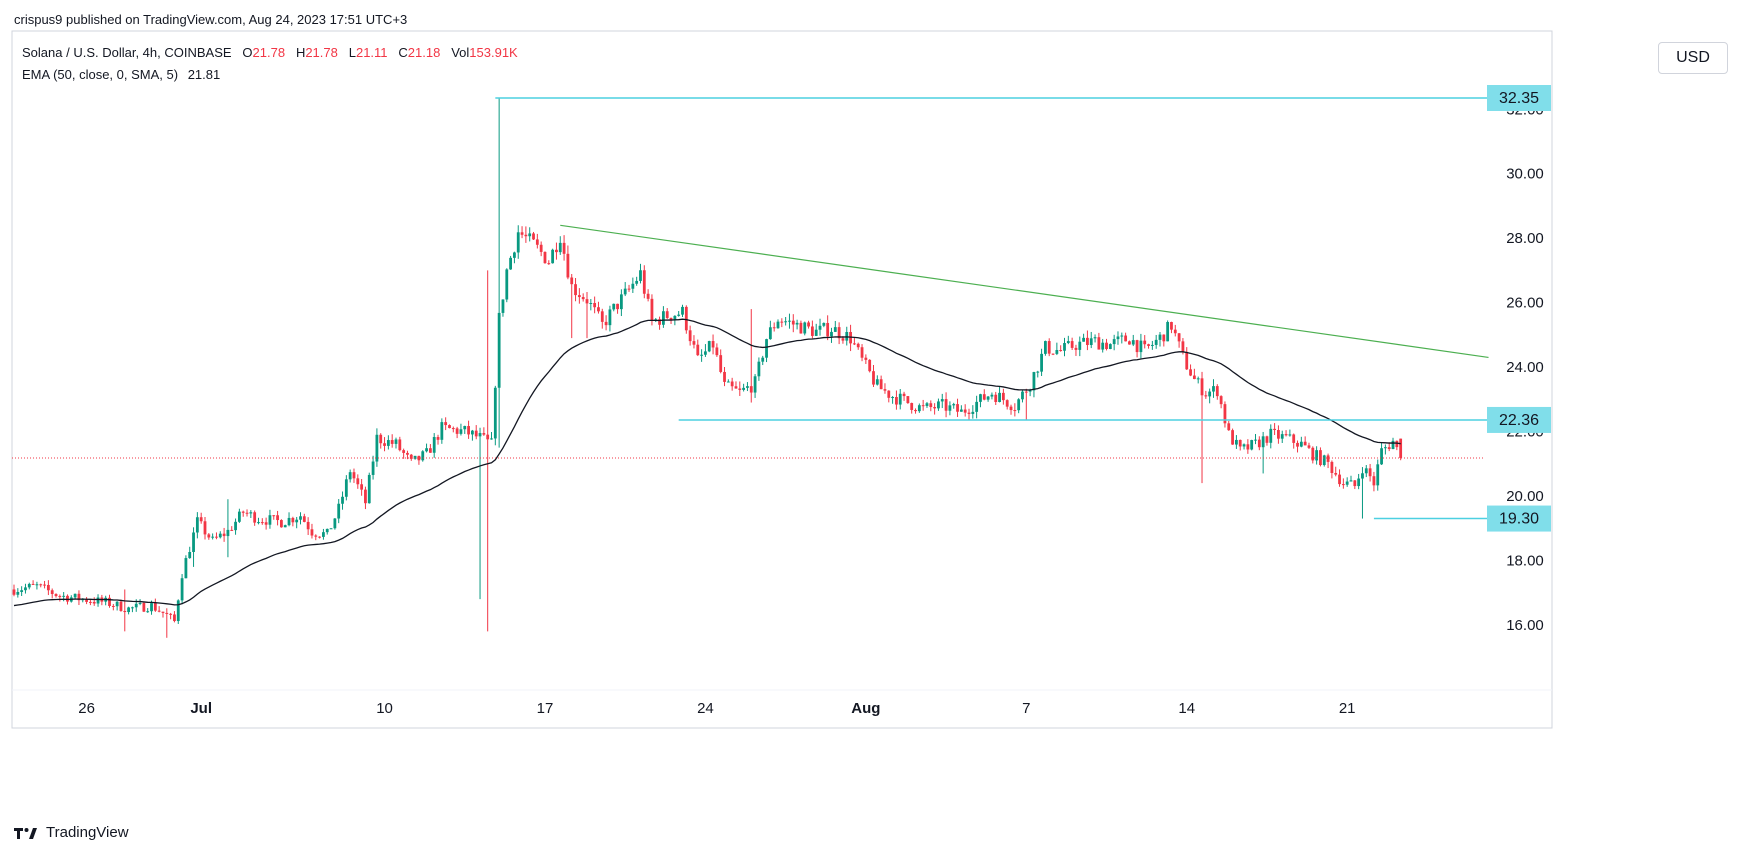 This screenshot has width=1747, height=856. What do you see at coordinates (1519, 519) in the screenshot?
I see `level-price-label: 19.30` at bounding box center [1519, 519].